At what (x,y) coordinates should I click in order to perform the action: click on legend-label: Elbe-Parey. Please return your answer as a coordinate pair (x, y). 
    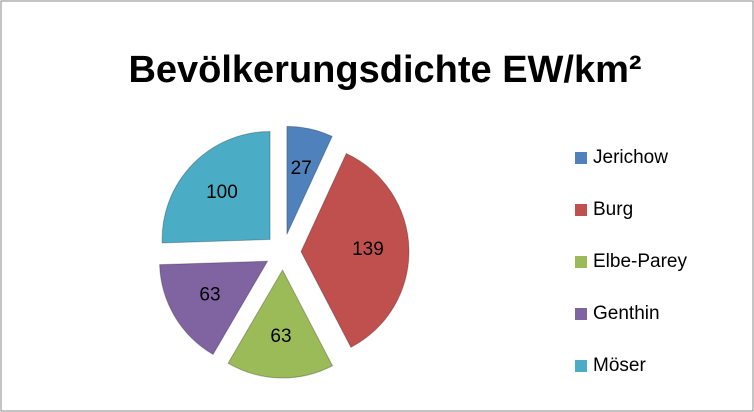
    Looking at the image, I should click on (640, 261).